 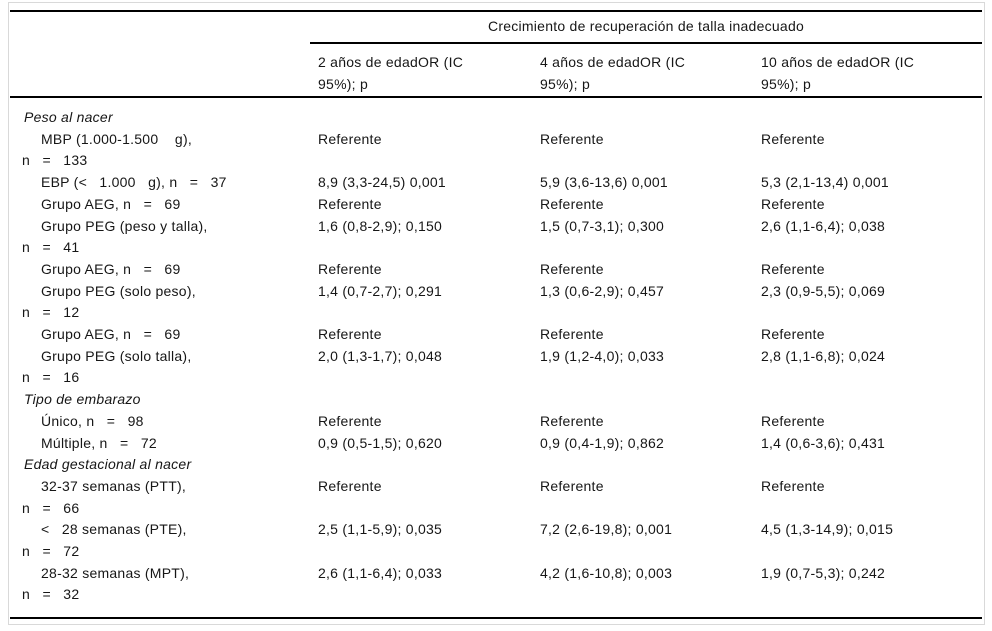 What do you see at coordinates (496, 11) in the screenshot?
I see `top-rule` at bounding box center [496, 11].